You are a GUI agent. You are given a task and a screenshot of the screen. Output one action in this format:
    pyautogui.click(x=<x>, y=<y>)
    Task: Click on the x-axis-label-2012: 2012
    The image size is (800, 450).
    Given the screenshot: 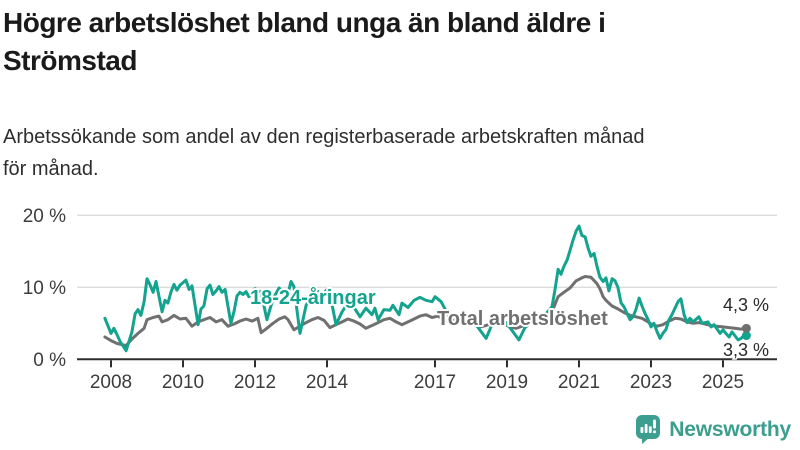 What is the action you would take?
    pyautogui.click(x=255, y=382)
    